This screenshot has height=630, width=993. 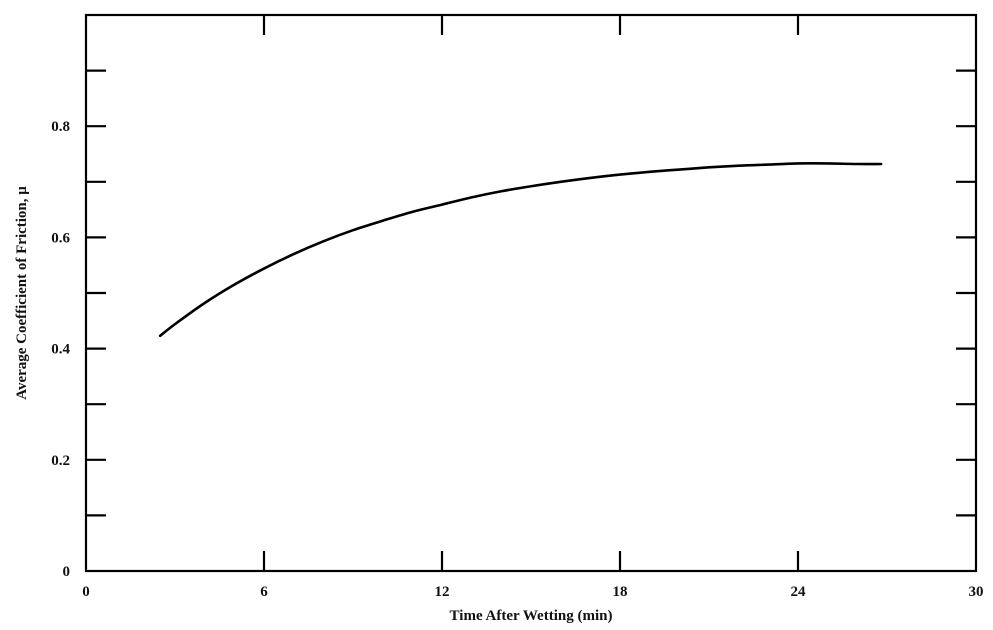 What do you see at coordinates (22, 293) in the screenshot?
I see `y-axis-title: Average Coefficient of Friction, μ` at bounding box center [22, 293].